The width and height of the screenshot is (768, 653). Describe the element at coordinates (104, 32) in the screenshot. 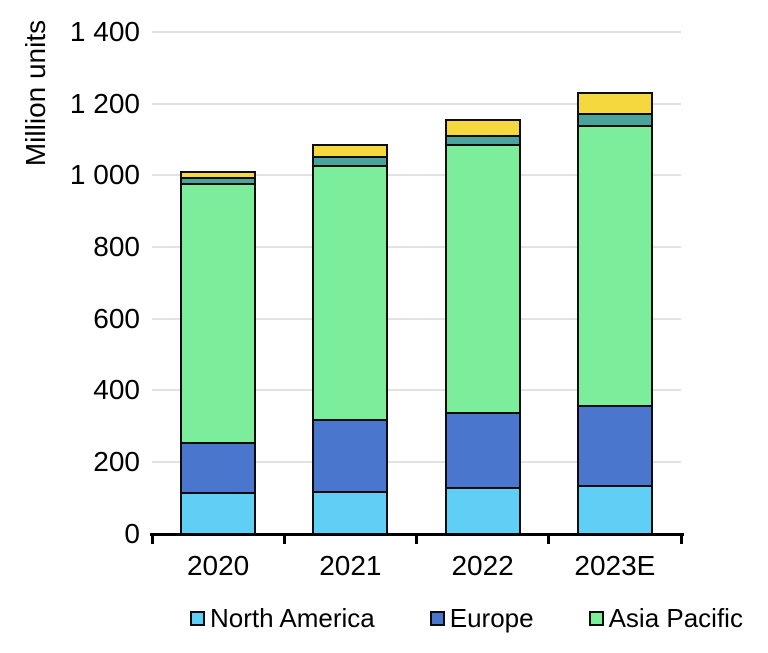

I see `y-tick-label: 1 400` at that location.